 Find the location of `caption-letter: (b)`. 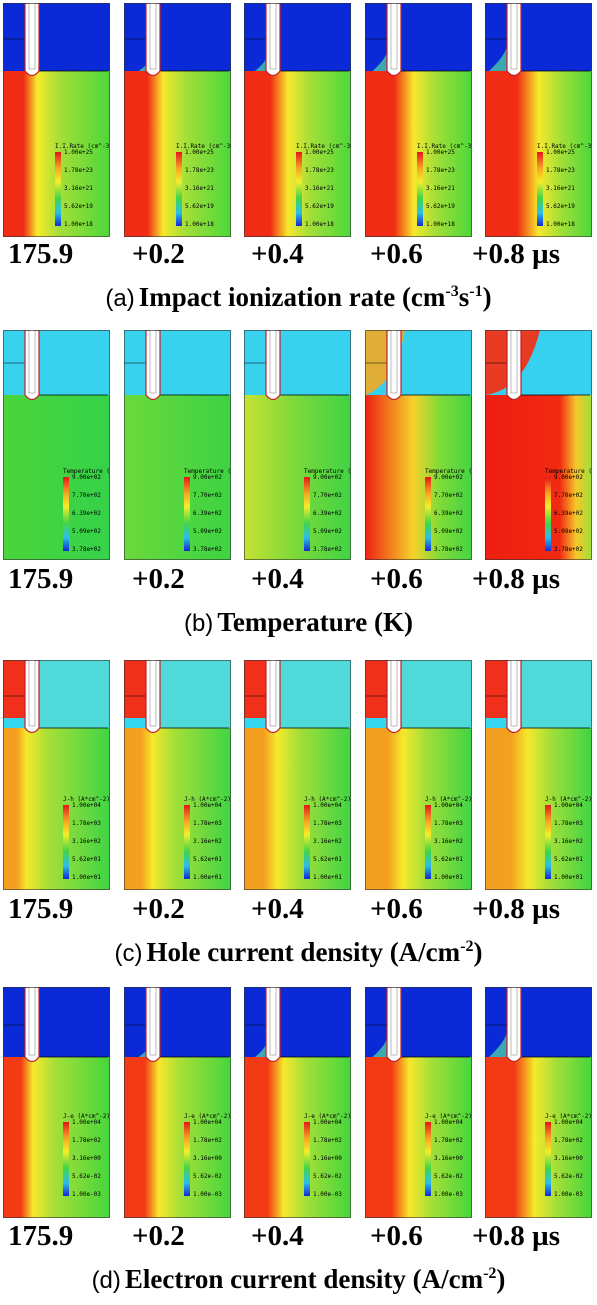

caption-letter: (b) is located at coordinates (198, 623).